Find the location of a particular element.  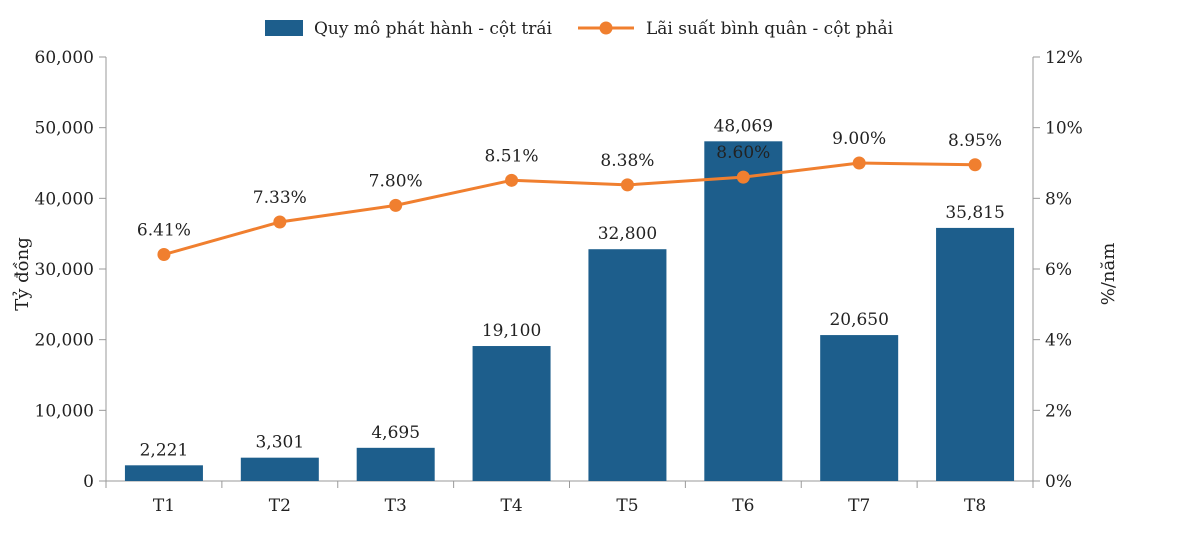

x-tick-label: T7 is located at coordinates (859, 506).